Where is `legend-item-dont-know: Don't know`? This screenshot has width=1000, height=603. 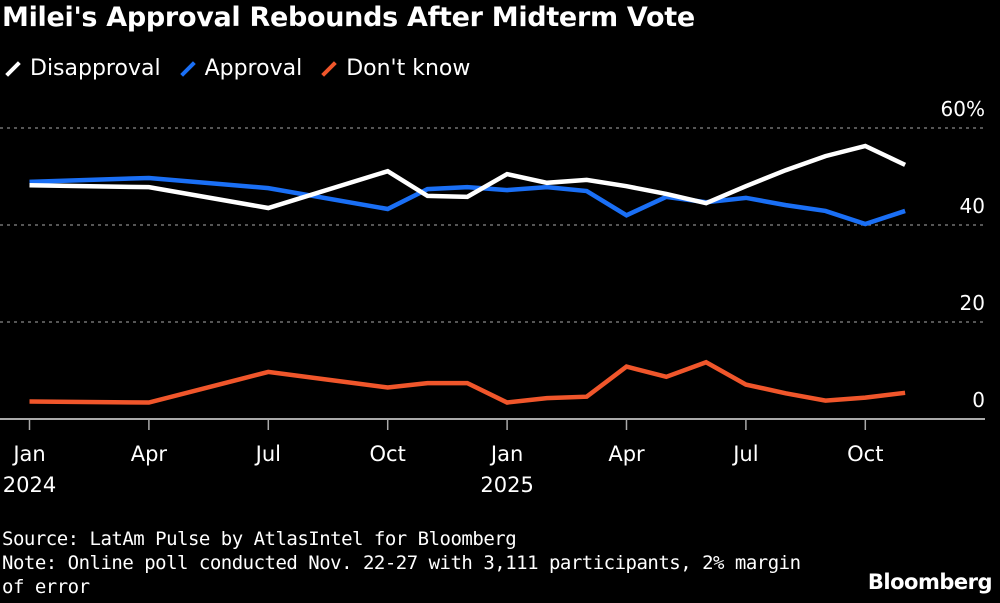
legend-item-dont-know: Don't know is located at coordinates (395, 68).